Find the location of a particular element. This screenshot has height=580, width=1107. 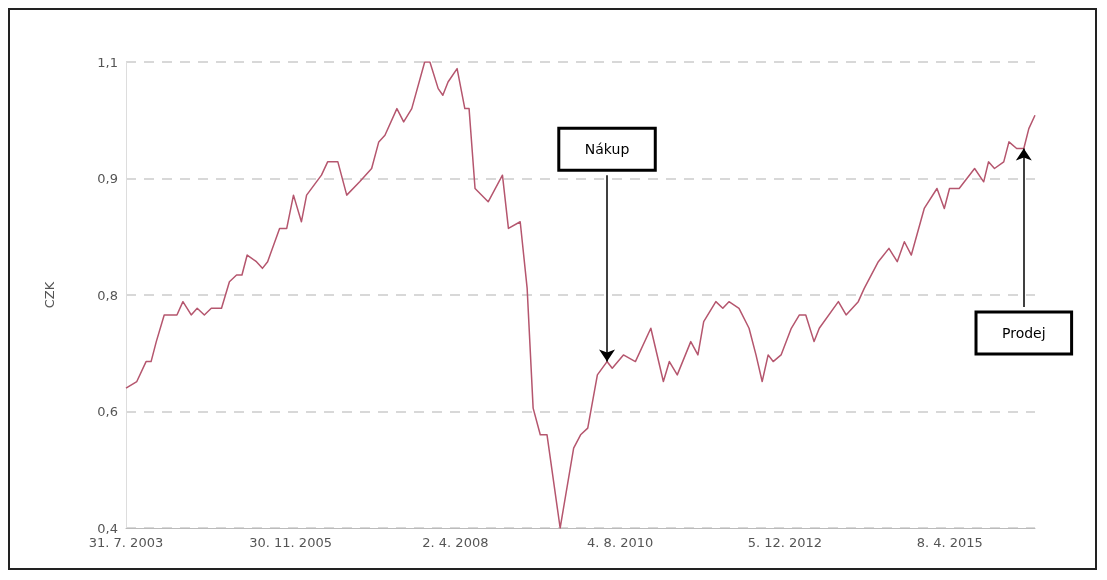

y-tick-label: 1,1 is located at coordinates (107, 62).